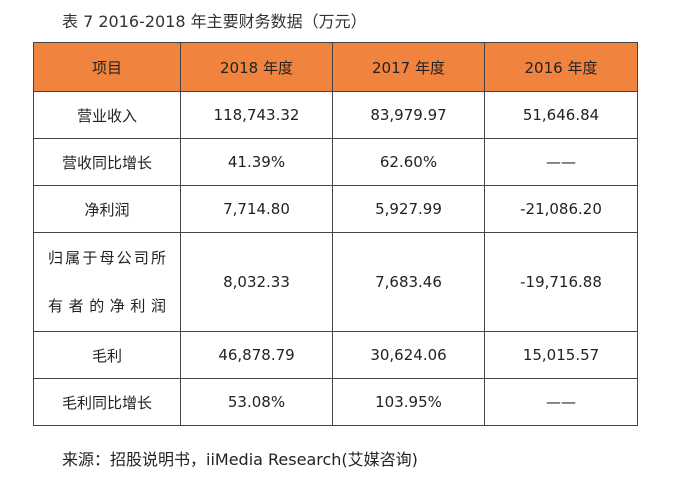 The image size is (681, 479). Describe the element at coordinates (408, 402) in the screenshot. I see `value-2017: 103.95%` at that location.